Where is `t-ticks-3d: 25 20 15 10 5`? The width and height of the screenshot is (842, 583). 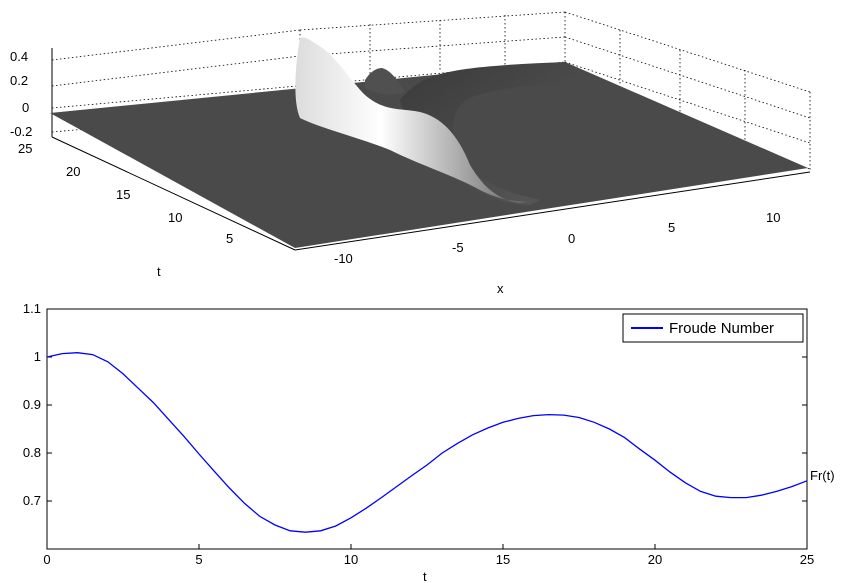
t-ticks-3d: 25 20 15 10 5 is located at coordinates (125, 193).